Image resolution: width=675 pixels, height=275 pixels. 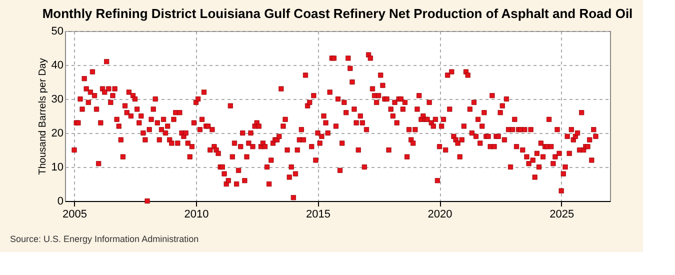 I want to click on x-tick-label: 2020, so click(x=440, y=214).